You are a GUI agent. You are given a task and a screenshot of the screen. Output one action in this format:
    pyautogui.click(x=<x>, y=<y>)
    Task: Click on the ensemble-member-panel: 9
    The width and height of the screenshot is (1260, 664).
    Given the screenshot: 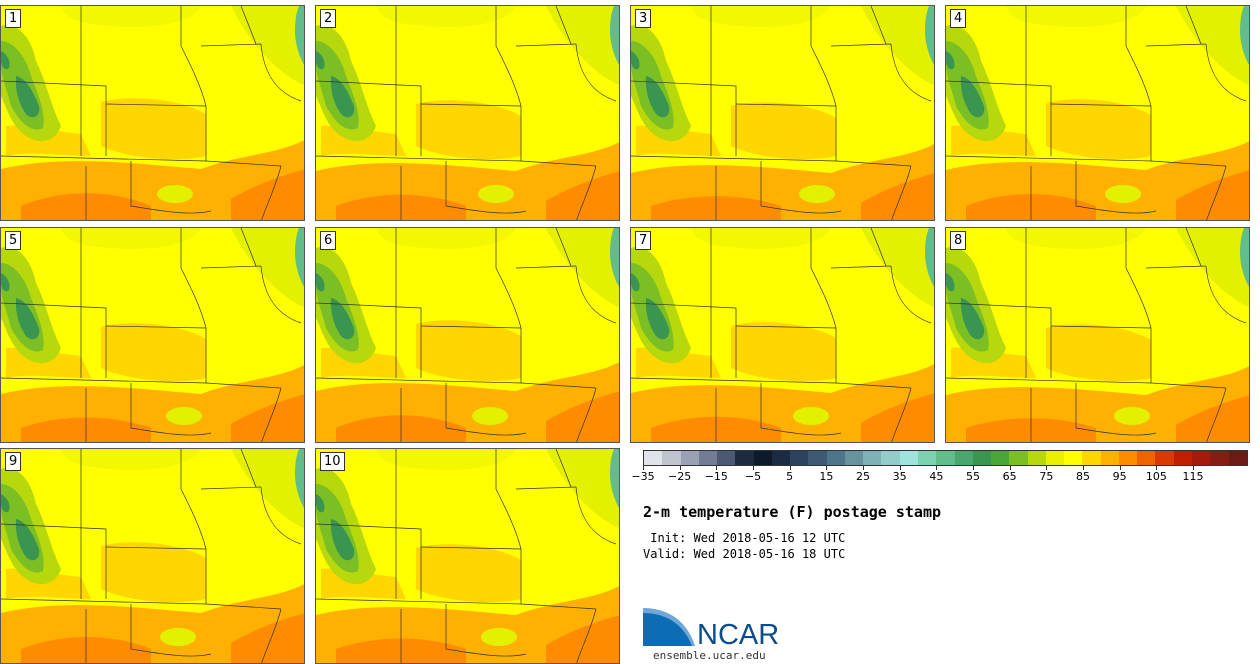 What is the action you would take?
    pyautogui.click(x=152, y=556)
    